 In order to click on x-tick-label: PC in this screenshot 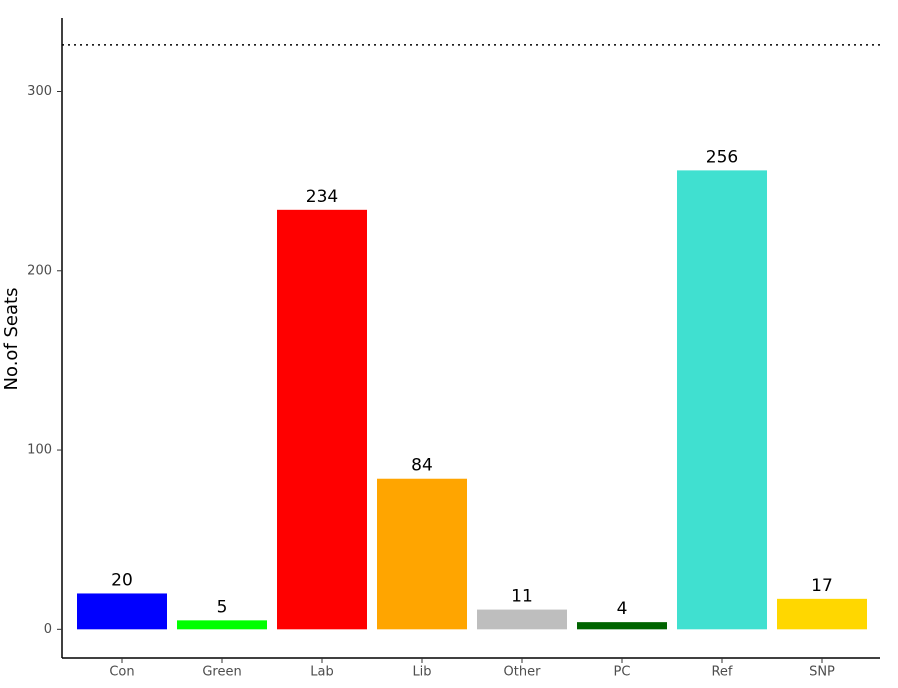, I will do `click(622, 672)`.